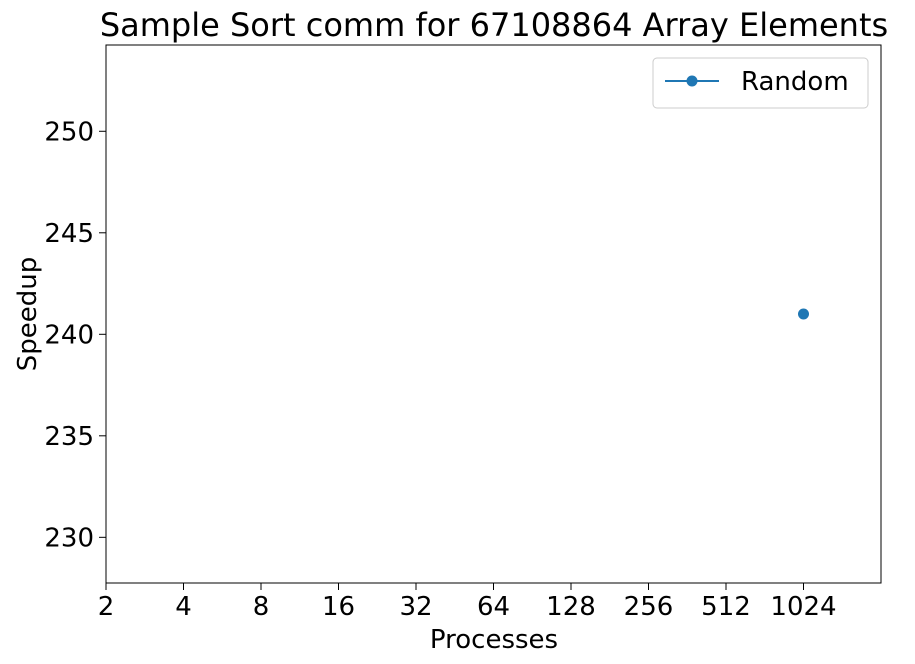 The image size is (915, 664). What do you see at coordinates (726, 607) in the screenshot?
I see `x-tick-label: 512` at bounding box center [726, 607].